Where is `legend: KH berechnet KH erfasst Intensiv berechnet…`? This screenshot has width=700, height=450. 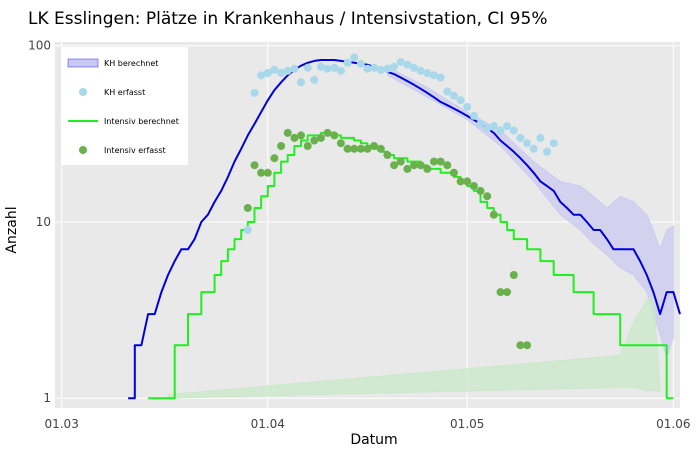
legend: KH berechnet KH erfasst Intensiv berechnet… is located at coordinates (125, 106).